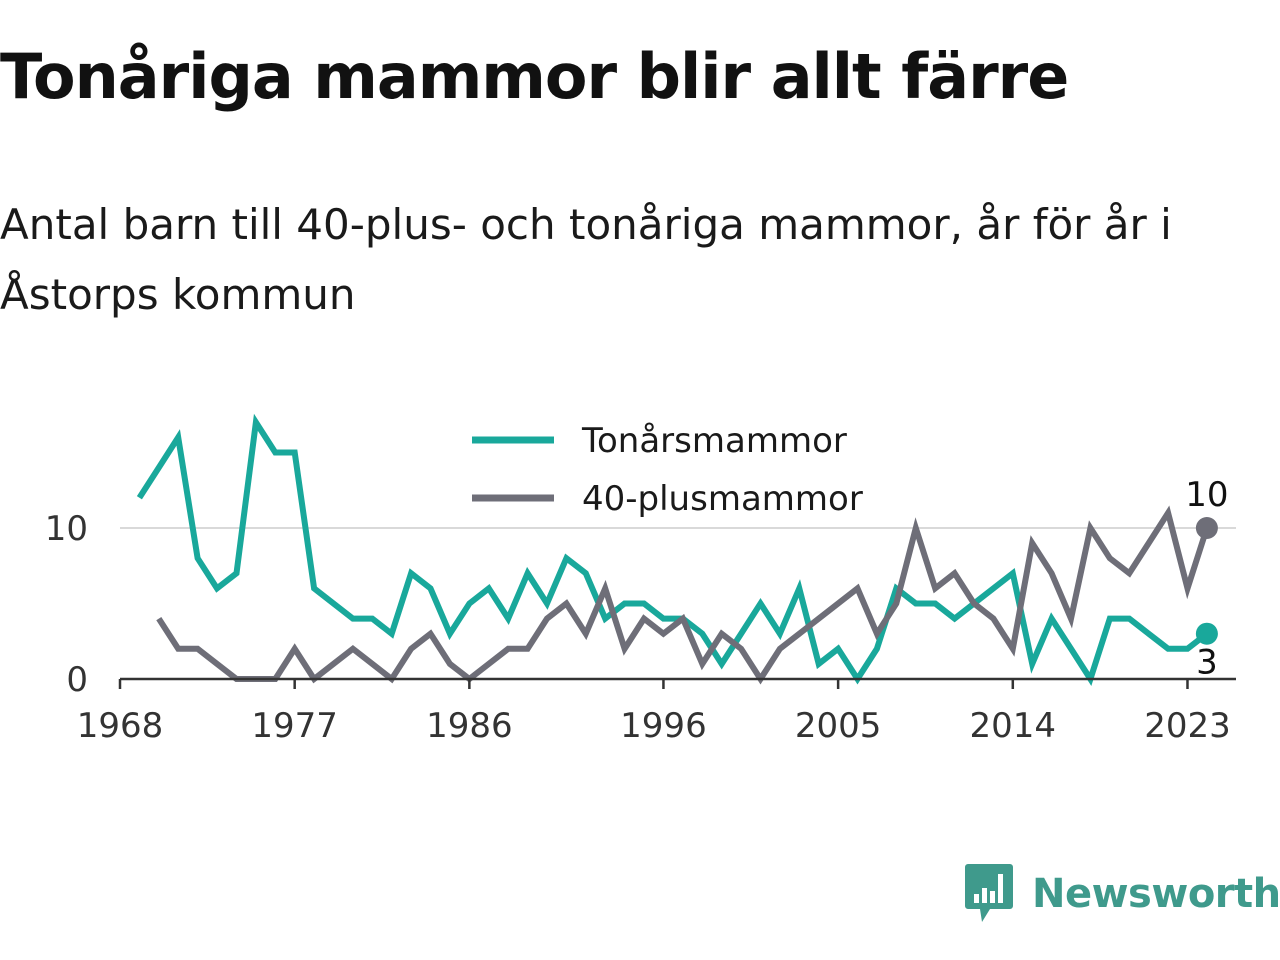  Describe the element at coordinates (294, 726) in the screenshot. I see `x-tick-label: 1977` at that location.